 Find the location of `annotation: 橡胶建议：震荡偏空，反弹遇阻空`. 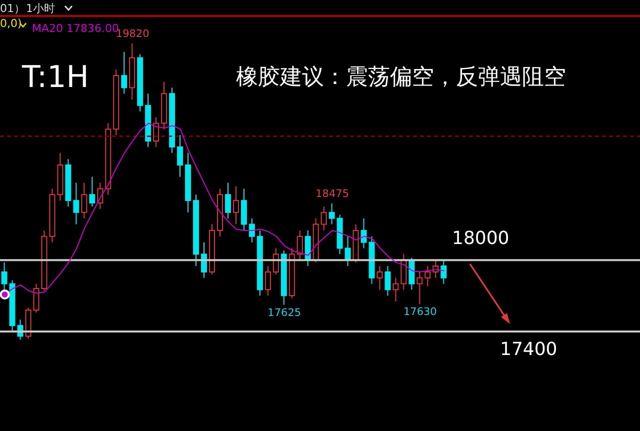

annotation: 橡胶建议：震荡偏空，反弹遇阻空 is located at coordinates (401, 78).